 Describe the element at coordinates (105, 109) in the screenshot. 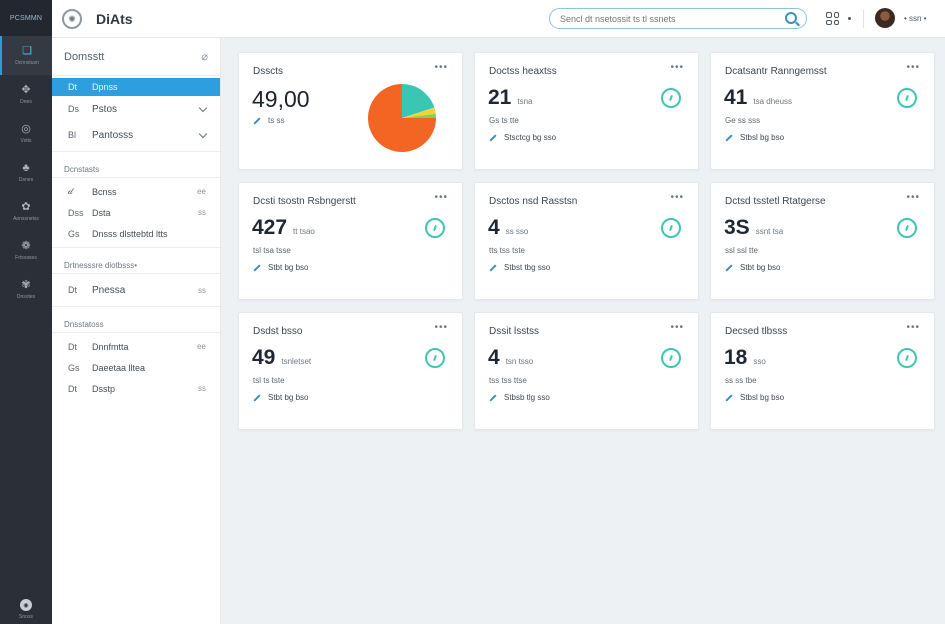

I see `sidebar-item-label: Pstos` at that location.